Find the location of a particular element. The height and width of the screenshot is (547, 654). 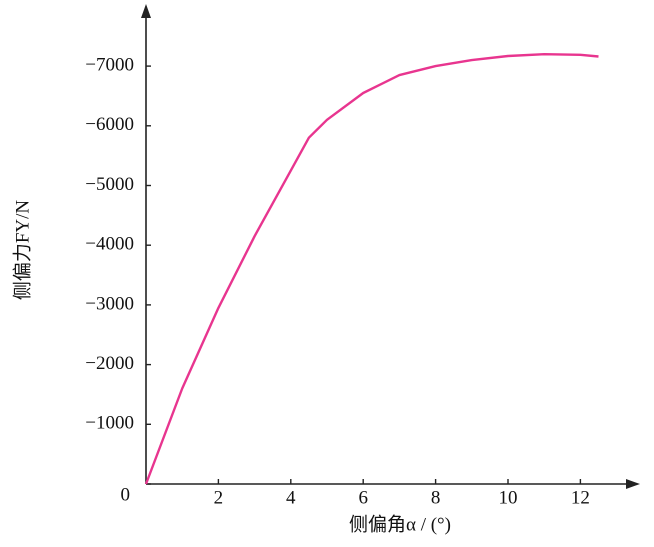

y-tick-label: −6000 is located at coordinates (109, 124).